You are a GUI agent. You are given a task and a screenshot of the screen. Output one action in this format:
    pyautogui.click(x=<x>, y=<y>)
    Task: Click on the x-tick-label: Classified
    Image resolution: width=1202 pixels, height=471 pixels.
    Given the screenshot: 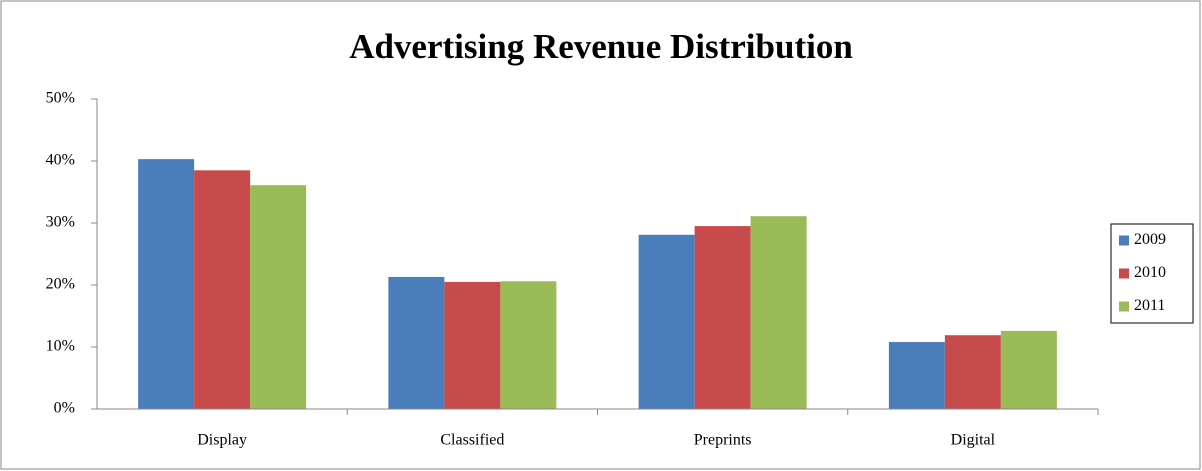 What is the action you would take?
    pyautogui.click(x=472, y=440)
    